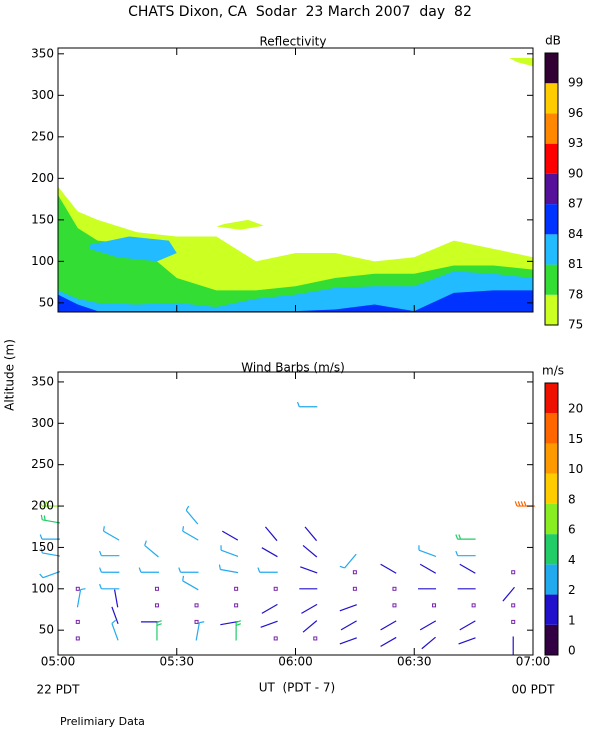 The image size is (600, 750). I want to click on y-tick-label: 50, so click(46, 302).